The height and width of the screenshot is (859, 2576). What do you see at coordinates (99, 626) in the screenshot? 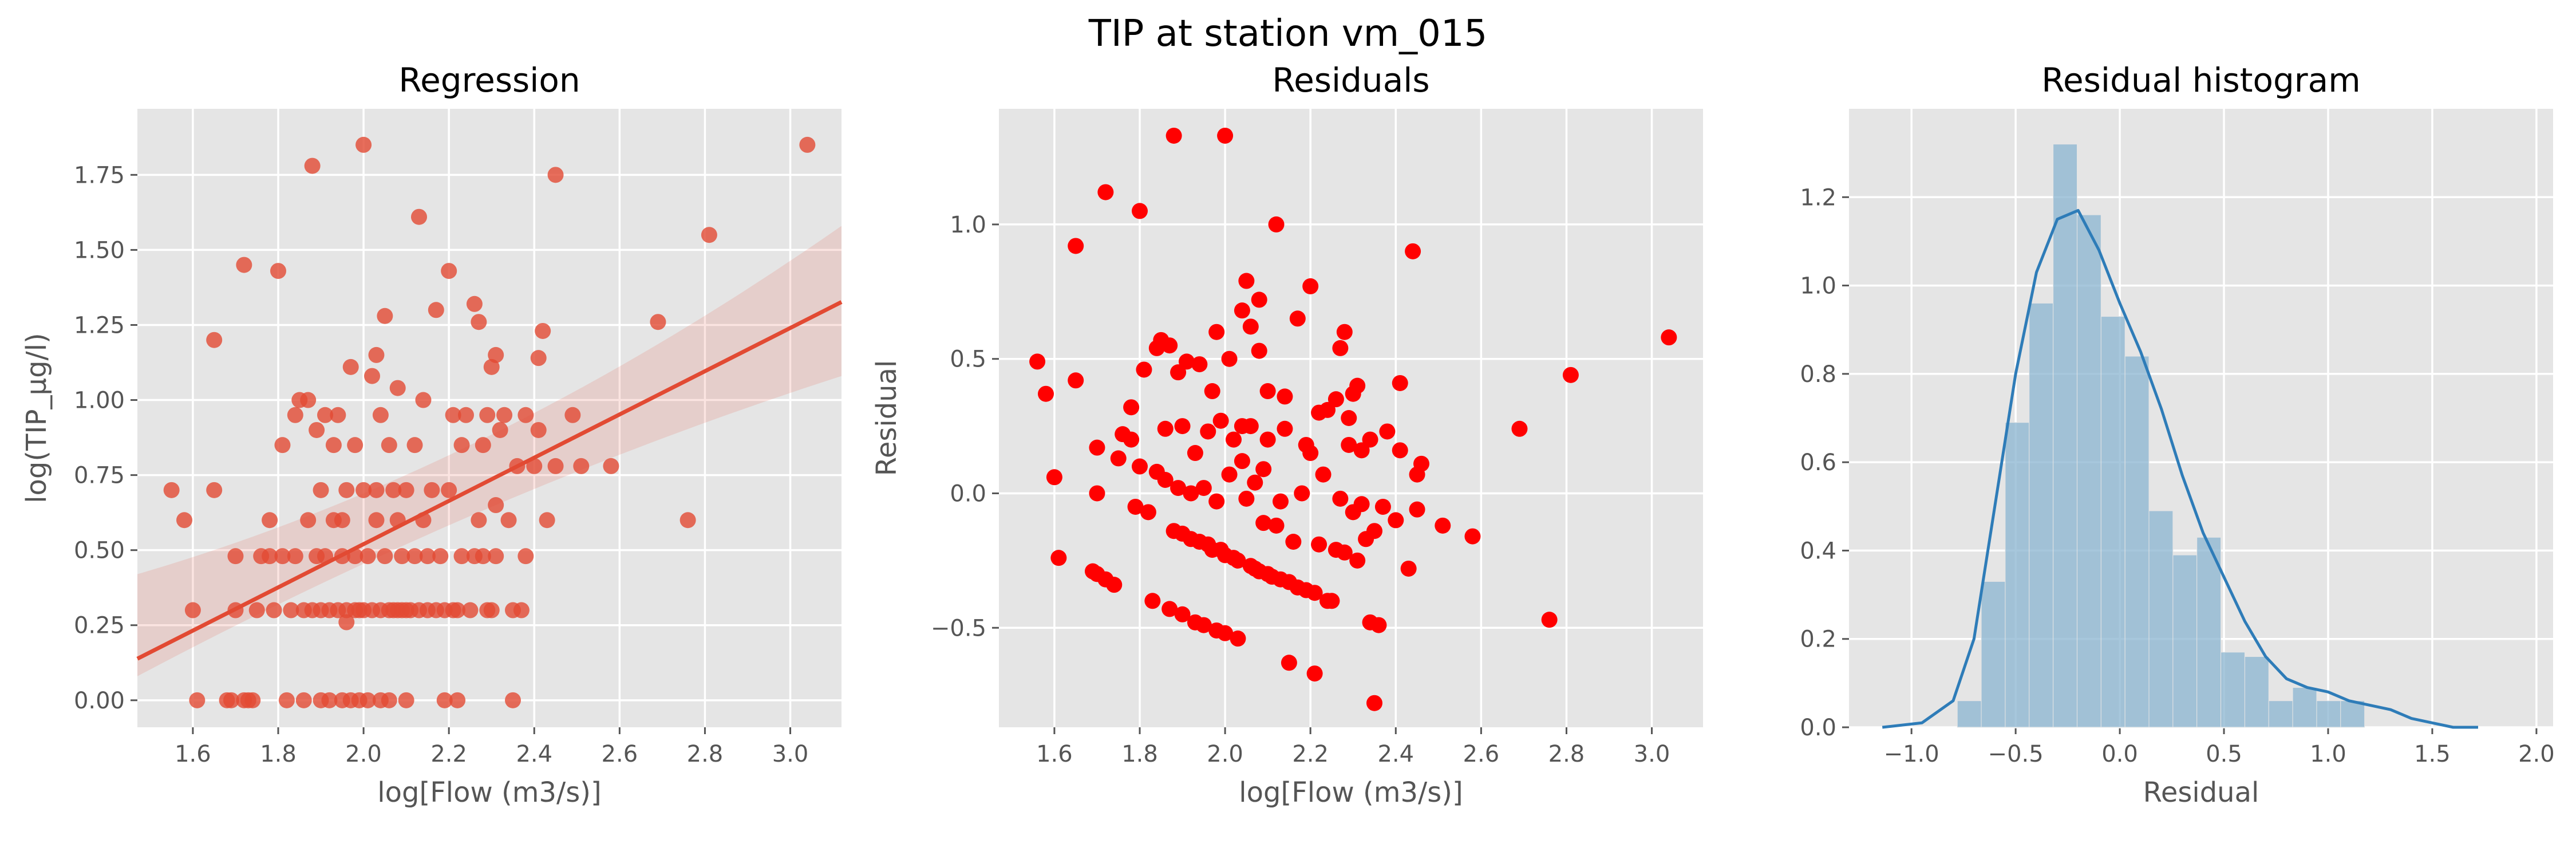
I see `y-tick-label: 0.25` at bounding box center [99, 626].